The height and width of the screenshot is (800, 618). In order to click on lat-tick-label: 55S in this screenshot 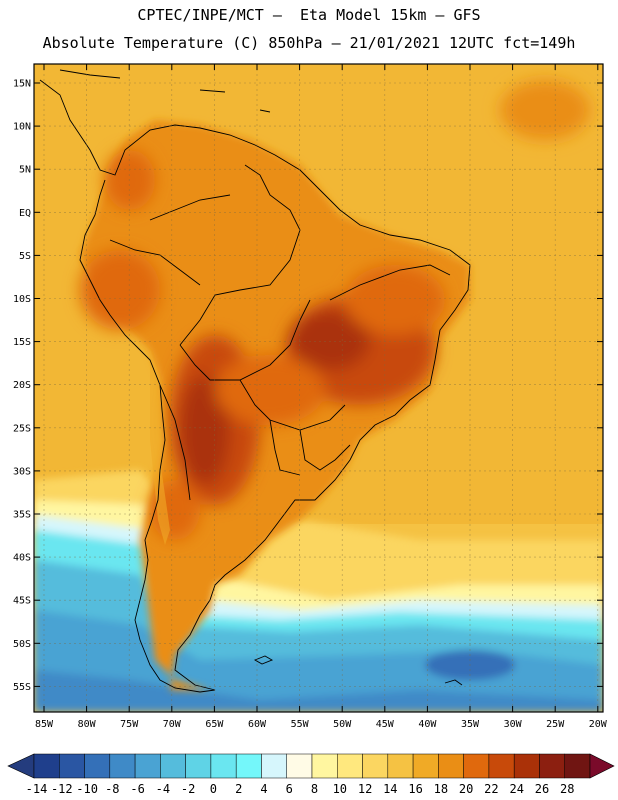, I will do `click(22, 687)`.